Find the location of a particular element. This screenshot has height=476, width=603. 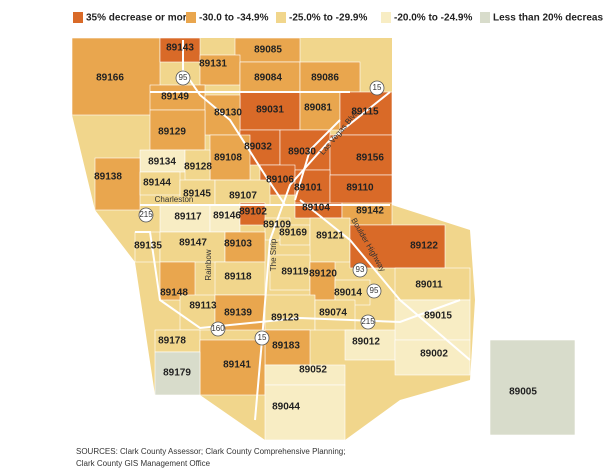

zone-label: 89117 is located at coordinates (188, 217).